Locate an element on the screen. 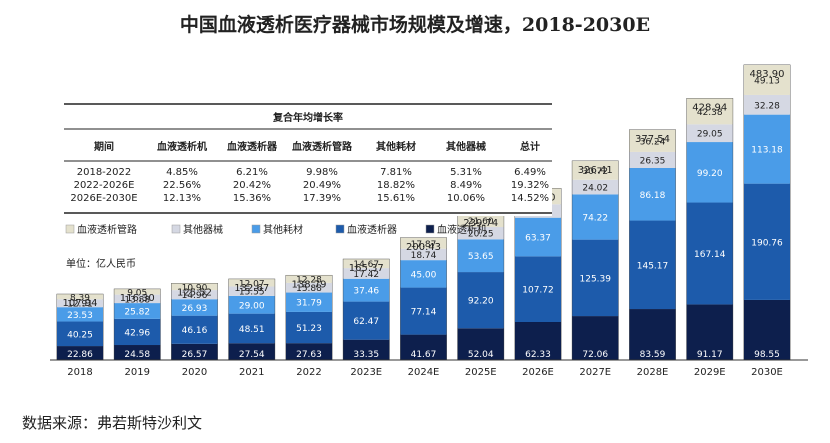 This screenshot has width=830, height=443. x-tick-label: 2018 is located at coordinates (79, 372).